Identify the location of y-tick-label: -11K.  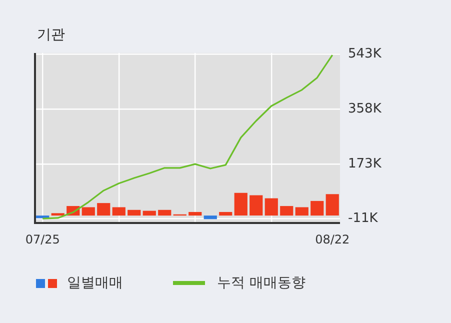
(363, 218).